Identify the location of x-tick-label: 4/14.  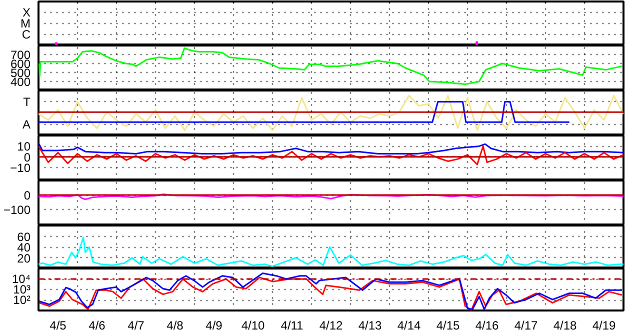
(409, 325).